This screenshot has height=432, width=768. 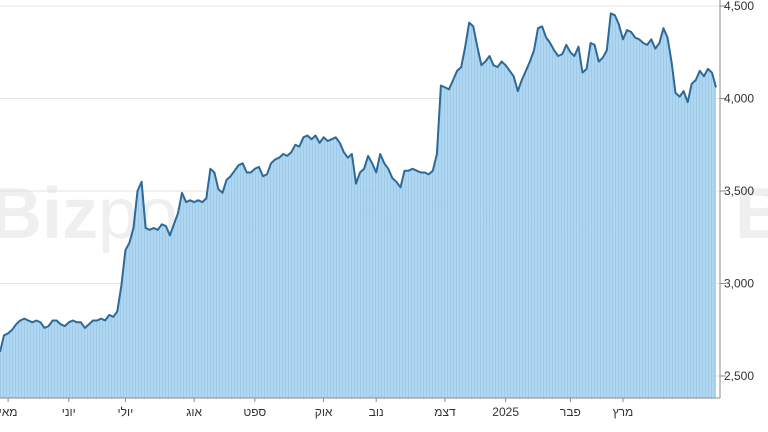 I want to click on x-tick-label: מרץ, so click(x=623, y=412).